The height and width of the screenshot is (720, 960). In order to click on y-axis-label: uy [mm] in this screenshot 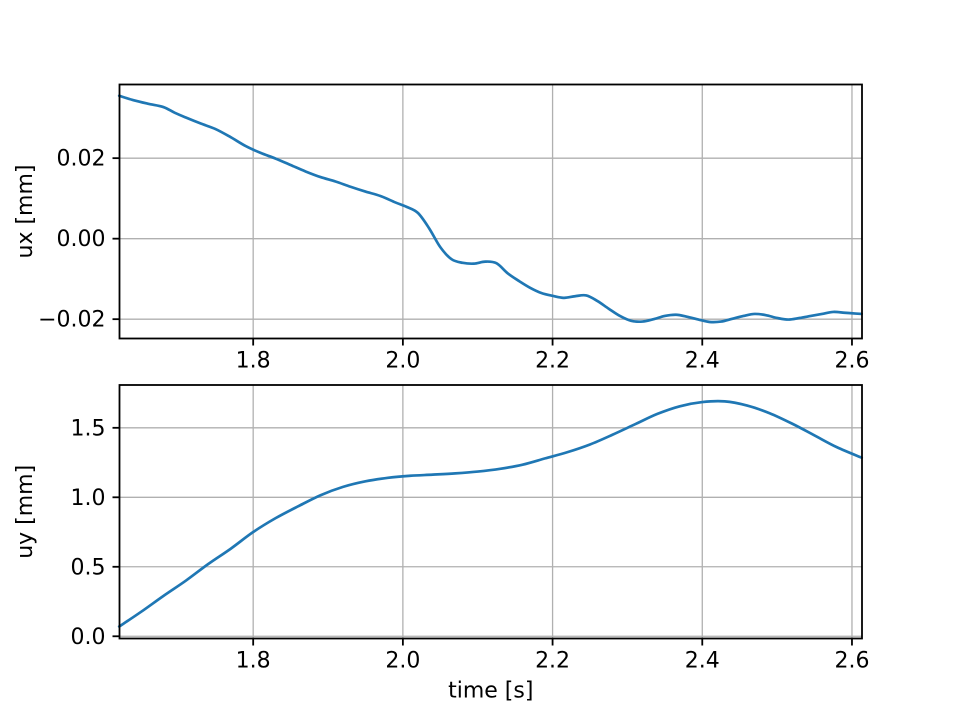, I will do `click(25, 512)`.